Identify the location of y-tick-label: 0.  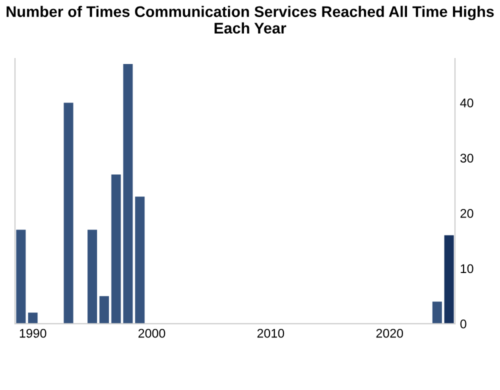
(463, 324).